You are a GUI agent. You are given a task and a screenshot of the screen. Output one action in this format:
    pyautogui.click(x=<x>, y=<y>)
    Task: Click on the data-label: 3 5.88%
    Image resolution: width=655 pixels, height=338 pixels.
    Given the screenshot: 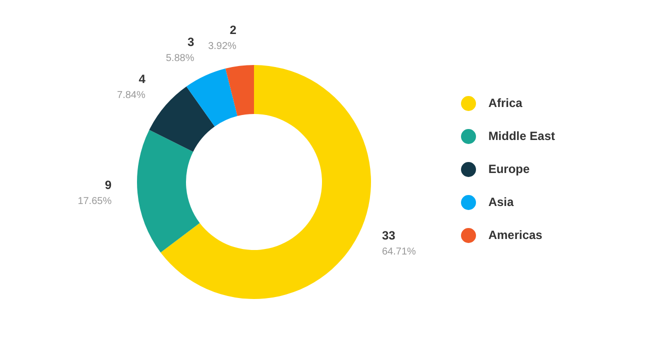 What is the action you would take?
    pyautogui.click(x=180, y=49)
    